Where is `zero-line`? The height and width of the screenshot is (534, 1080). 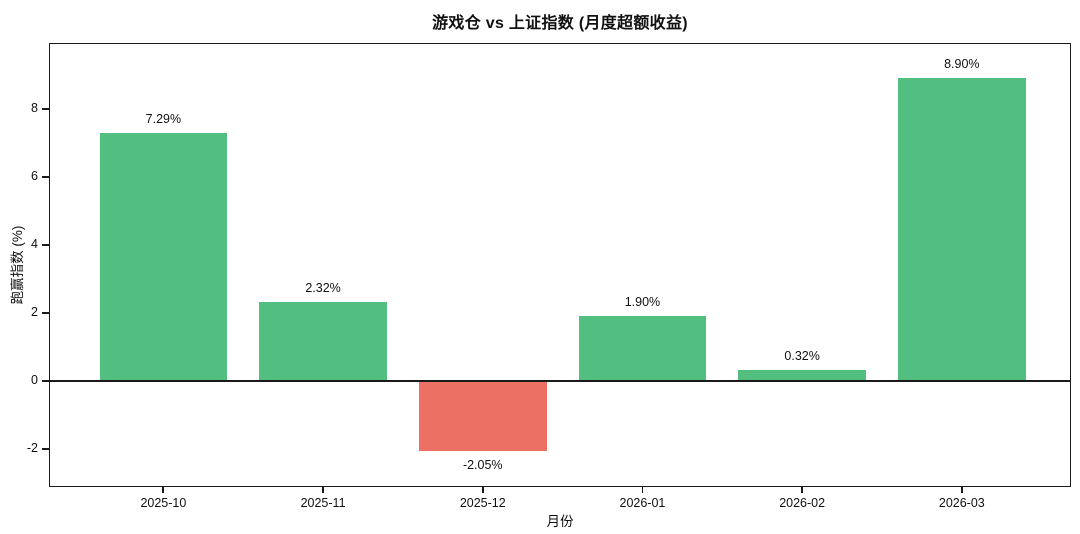 zero-line is located at coordinates (560, 381).